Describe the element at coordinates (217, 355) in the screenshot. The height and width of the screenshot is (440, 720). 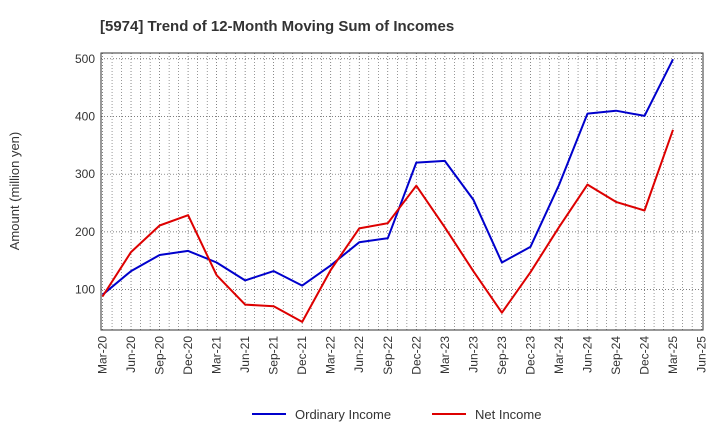
I see `x-tick-label: Mar-21` at that location.